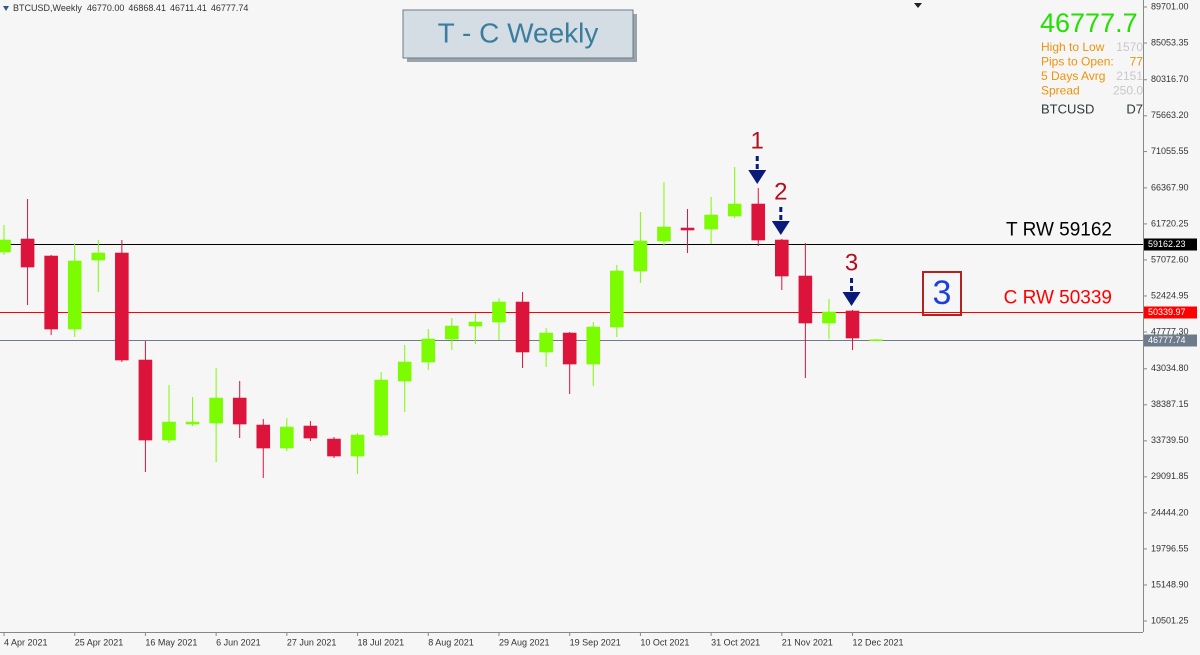  What do you see at coordinates (918, 5) in the screenshot?
I see `shift-marker` at bounding box center [918, 5].